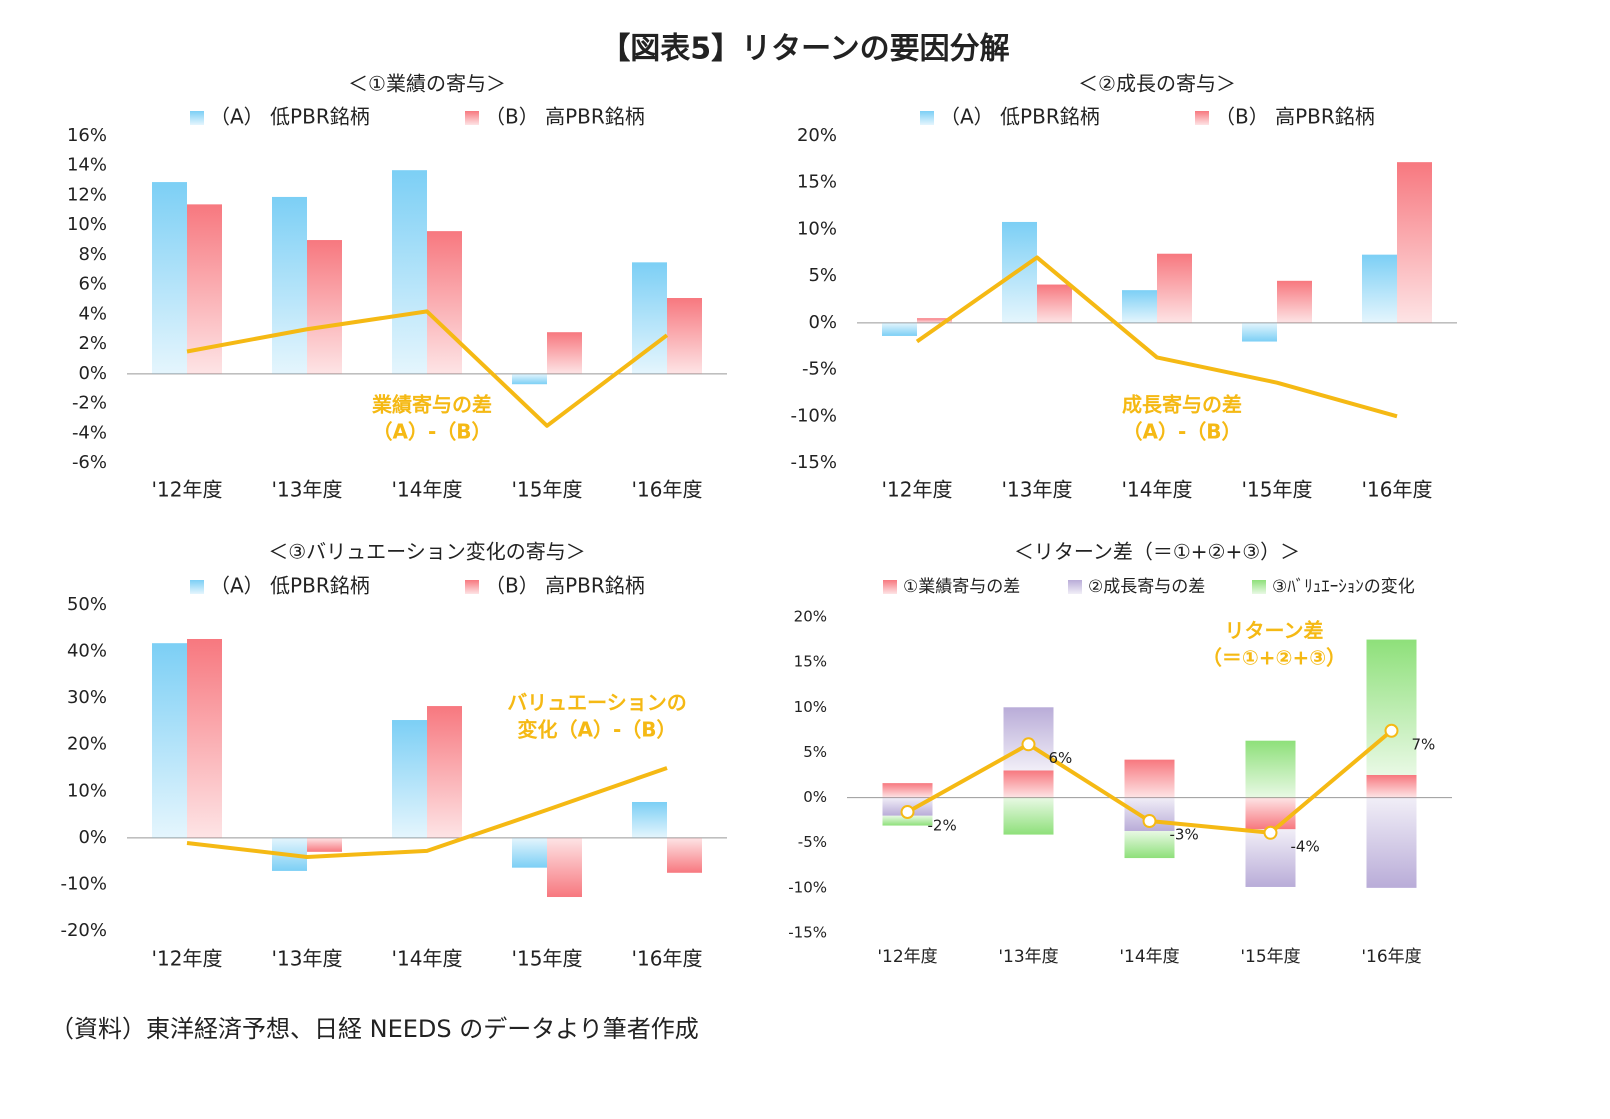  What do you see at coordinates (427, 552) in the screenshot?
I see `chart-title: ＜③バリュエーション変化の寄与＞` at bounding box center [427, 552].